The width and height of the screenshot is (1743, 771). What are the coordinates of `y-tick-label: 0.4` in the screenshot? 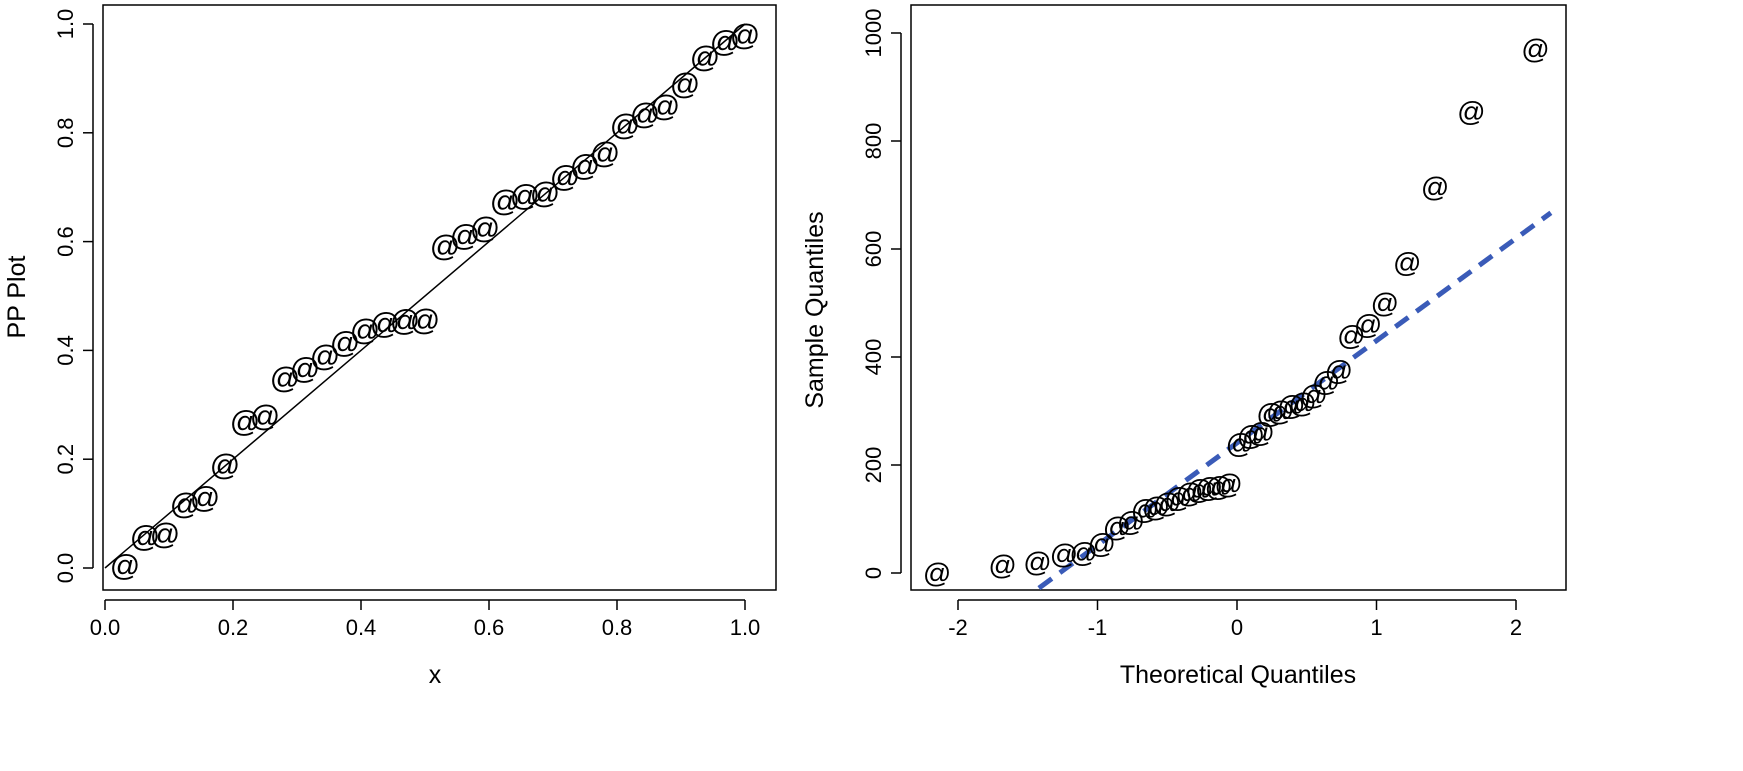 It's located at (65, 350).